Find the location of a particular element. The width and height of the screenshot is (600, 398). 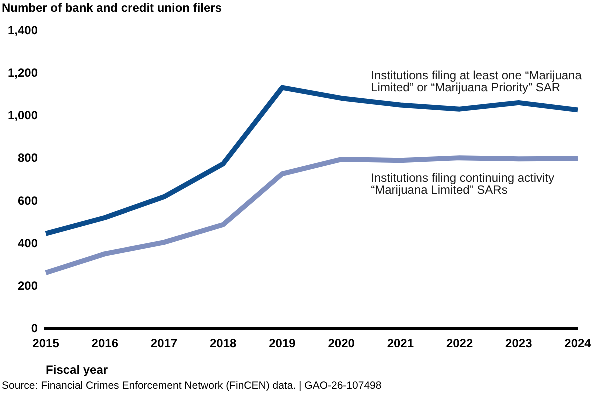

y-tick-label: 400 is located at coordinates (28, 243).